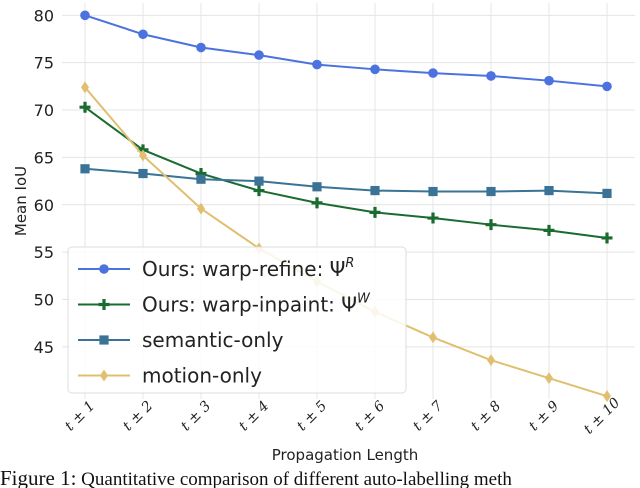 Image resolution: width=640 pixels, height=488 pixels. Describe the element at coordinates (349, 263) in the screenshot. I see `legend-label-superscript: R` at that location.